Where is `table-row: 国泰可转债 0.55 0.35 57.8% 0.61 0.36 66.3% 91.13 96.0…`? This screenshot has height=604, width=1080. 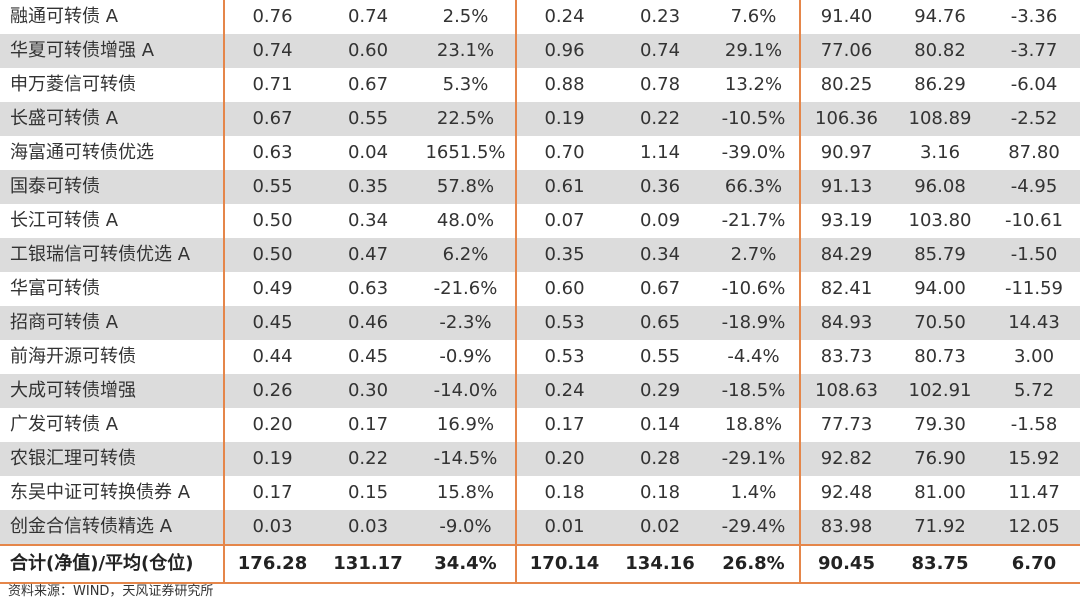
table-row: 国泰可转债 0.55 0.35 57.8% 0.61 0.36 66.3% 91.13 96.0… is located at coordinates (540, 187).